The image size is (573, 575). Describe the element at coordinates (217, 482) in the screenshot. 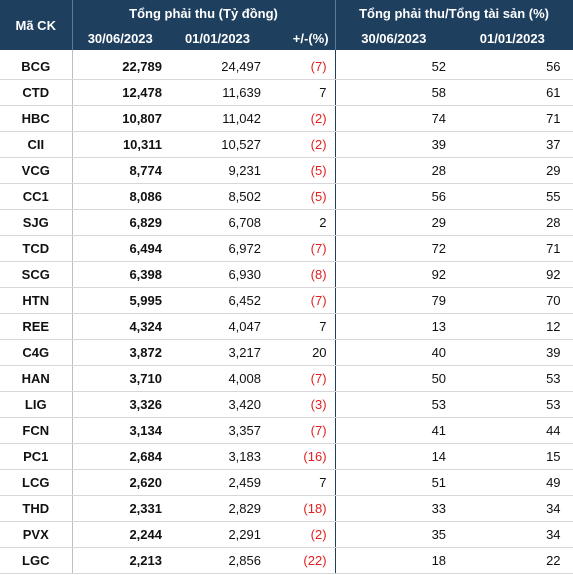

I see `receivables-jan-2023-cell: 2,459` at that location.